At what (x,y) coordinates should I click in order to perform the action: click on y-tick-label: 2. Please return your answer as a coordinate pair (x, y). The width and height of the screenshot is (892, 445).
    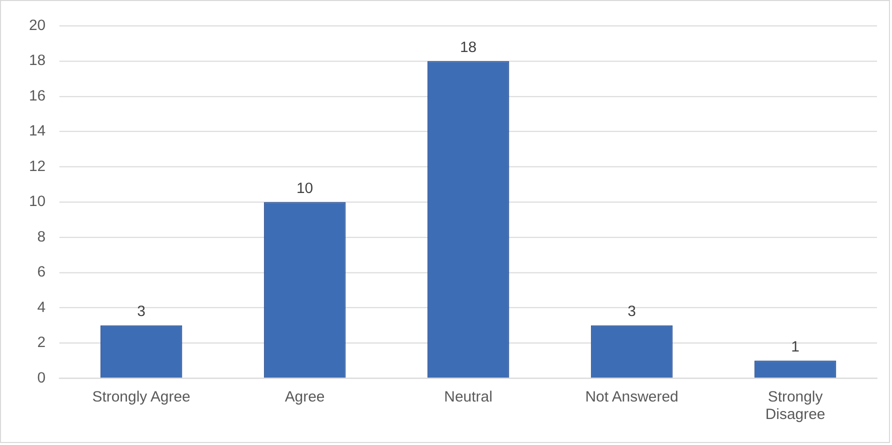
    Looking at the image, I should click on (41, 343).